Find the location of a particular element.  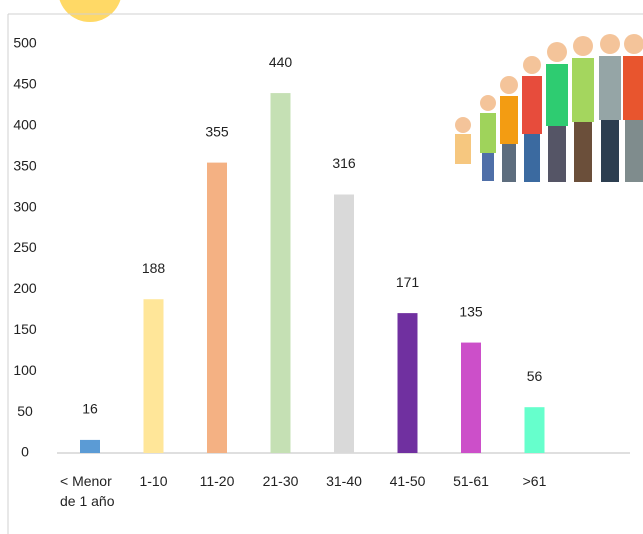

y-tick-label: 100 is located at coordinates (25, 370).